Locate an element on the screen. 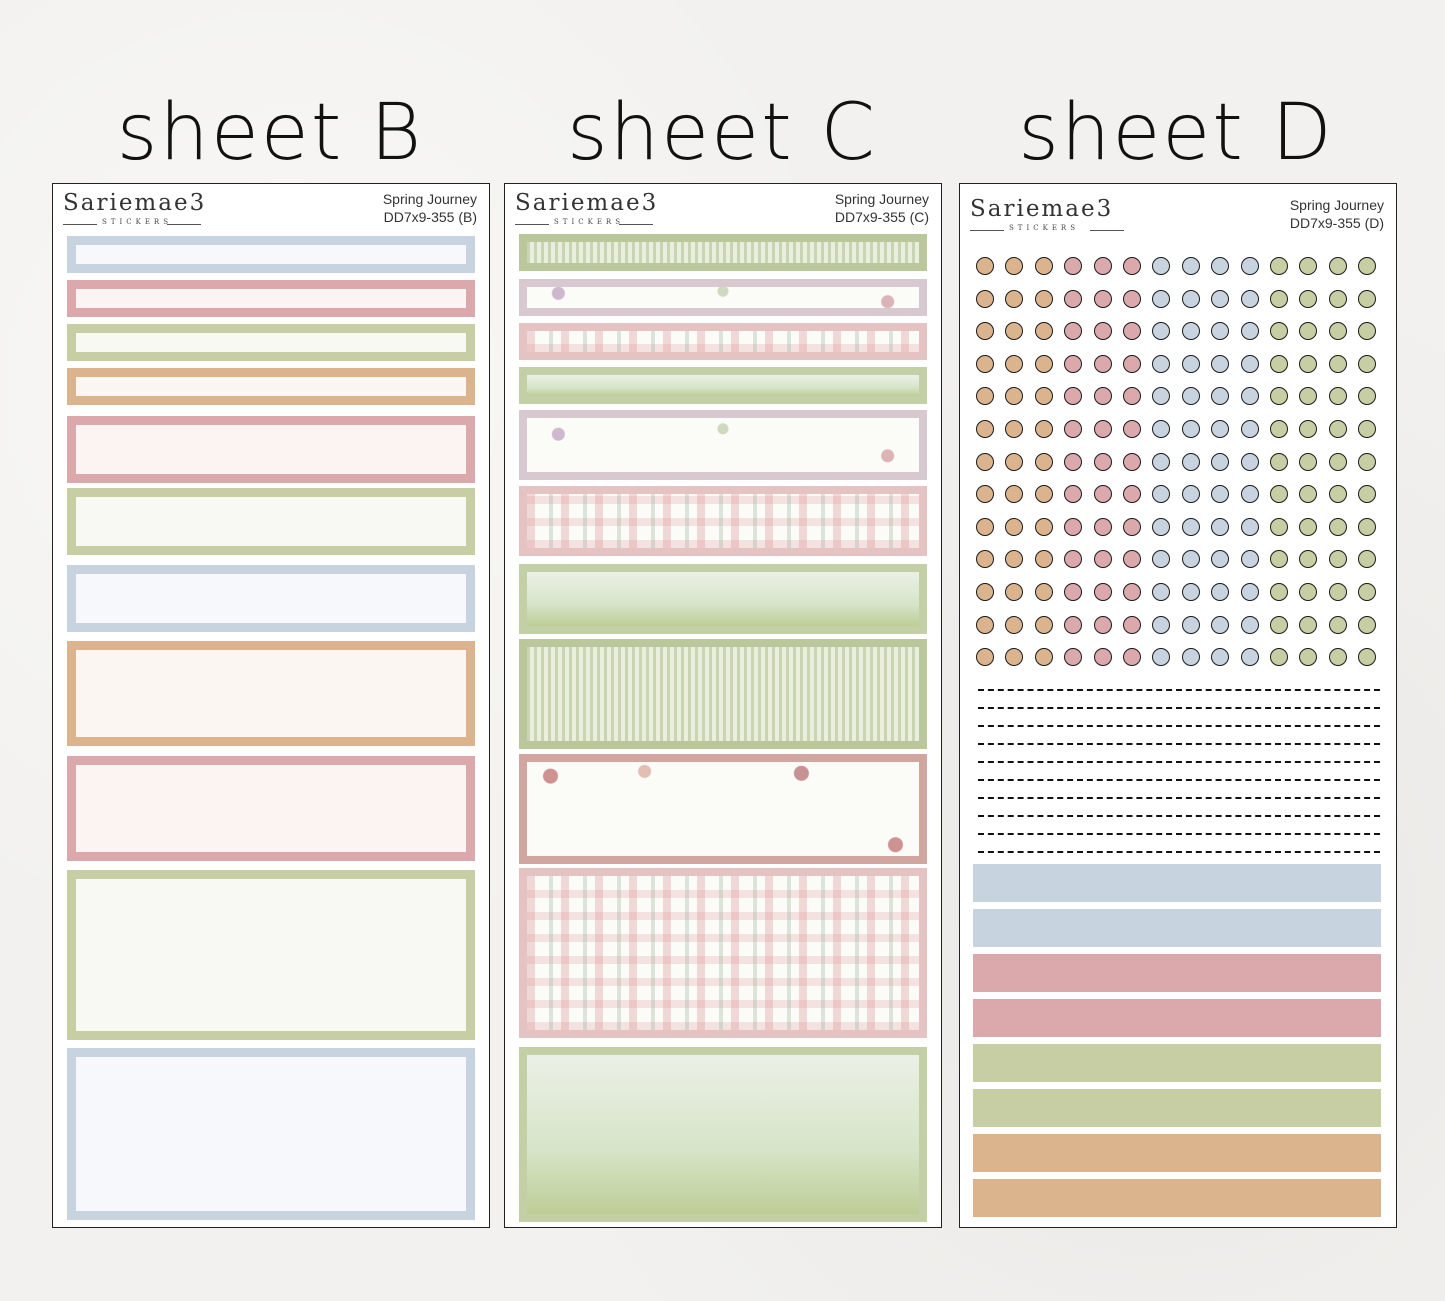  patterned-sticker-floral-red is located at coordinates (723, 809).